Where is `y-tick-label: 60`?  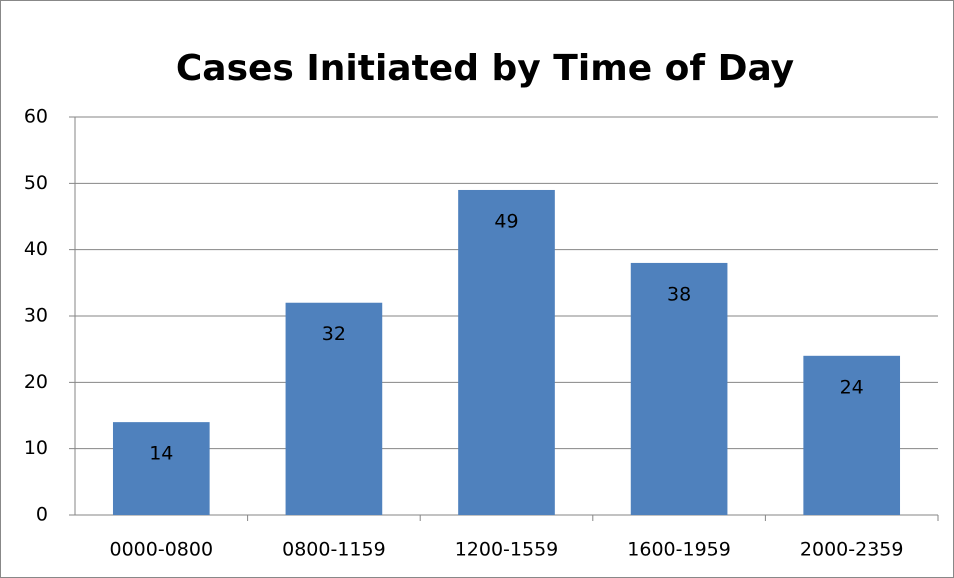
y-tick-label: 60 is located at coordinates (36, 117).